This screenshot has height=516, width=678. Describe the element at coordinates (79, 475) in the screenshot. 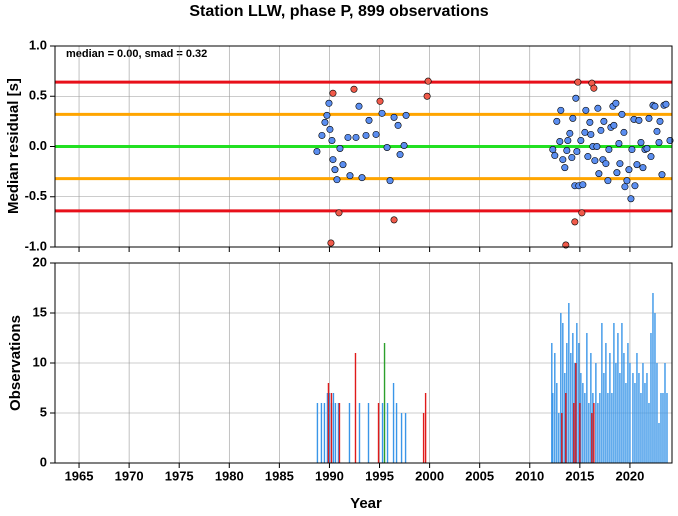

I see `x-tick-label: 1965` at that location.